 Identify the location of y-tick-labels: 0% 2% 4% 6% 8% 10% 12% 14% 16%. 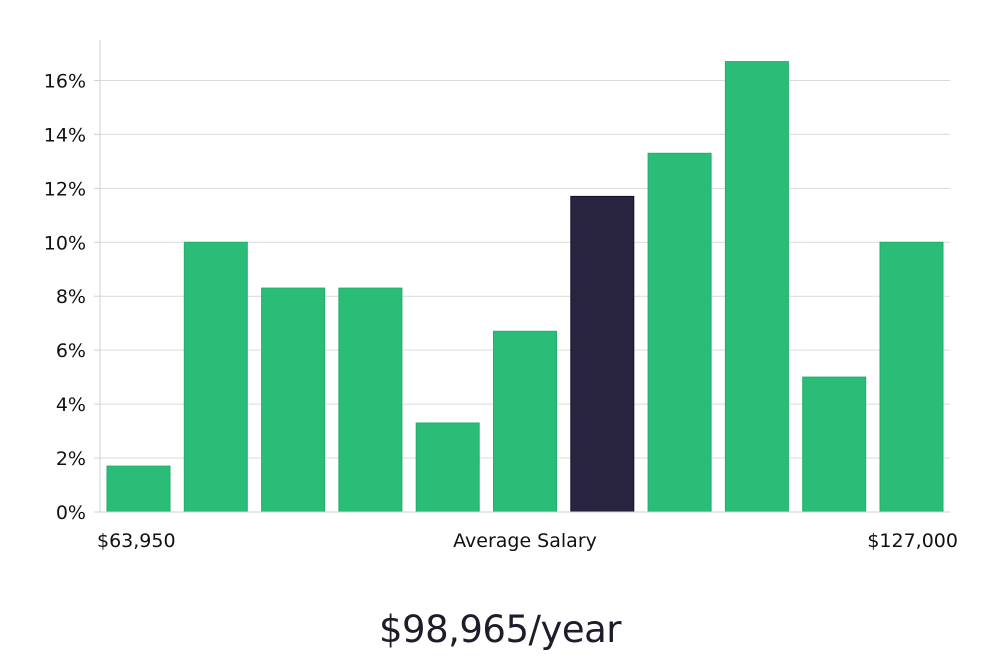
(65, 297).